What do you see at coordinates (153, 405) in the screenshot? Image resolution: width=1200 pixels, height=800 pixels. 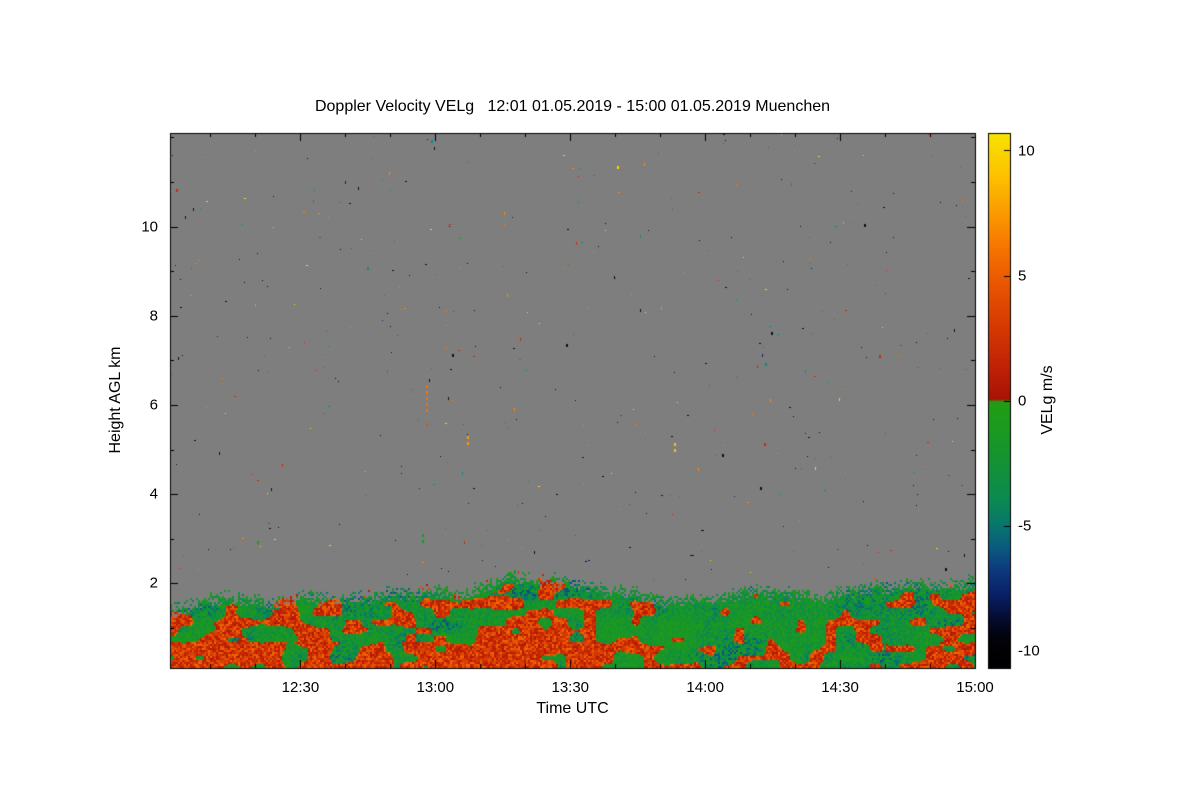 I see `y-tick-label: 6` at bounding box center [153, 405].